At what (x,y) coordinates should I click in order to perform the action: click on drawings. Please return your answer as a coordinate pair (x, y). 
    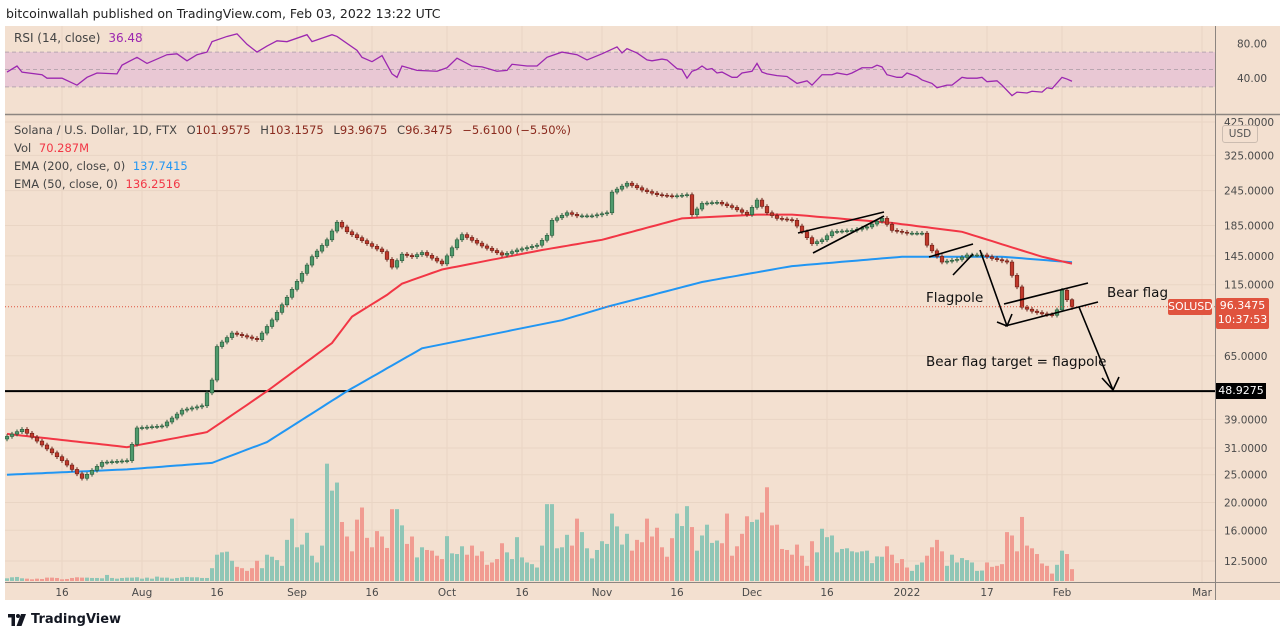
    Looking at the image, I should click on (958, 301).